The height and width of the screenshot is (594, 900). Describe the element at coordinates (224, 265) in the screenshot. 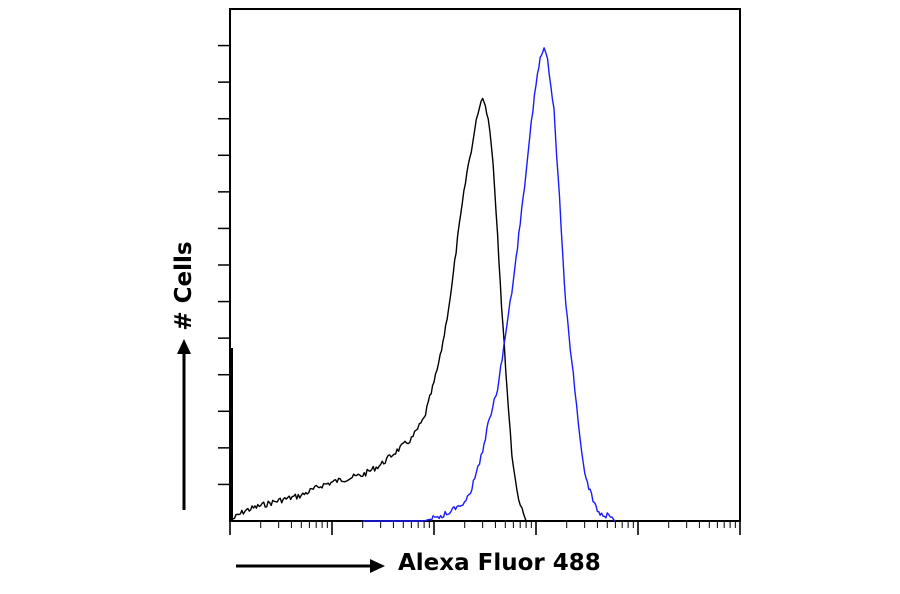

I see `y-axis-ticks` at that location.